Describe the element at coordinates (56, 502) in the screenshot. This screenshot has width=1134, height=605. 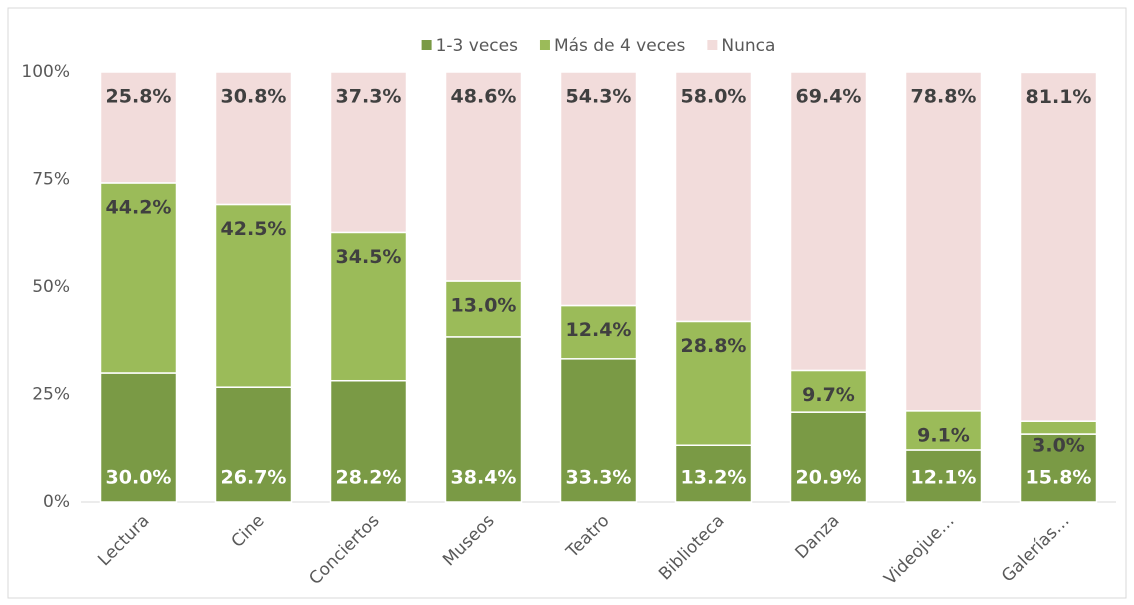
I see `y-tick-label: 0%` at that location.